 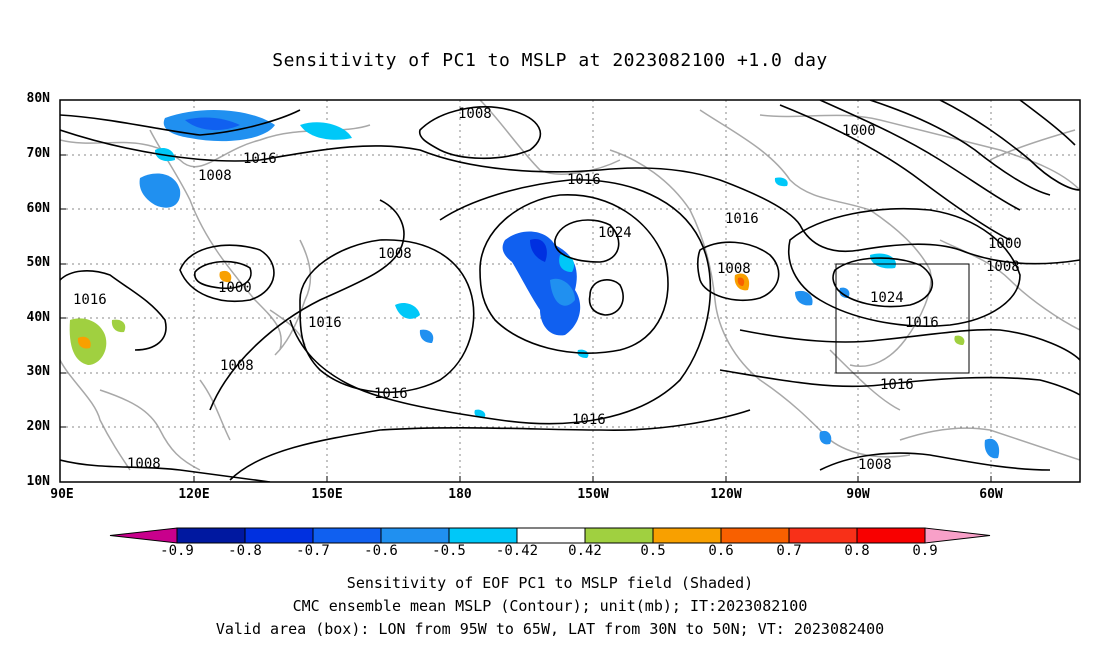 What do you see at coordinates (38, 98) in the screenshot?
I see `lat-label-80n: 80N` at bounding box center [38, 98].